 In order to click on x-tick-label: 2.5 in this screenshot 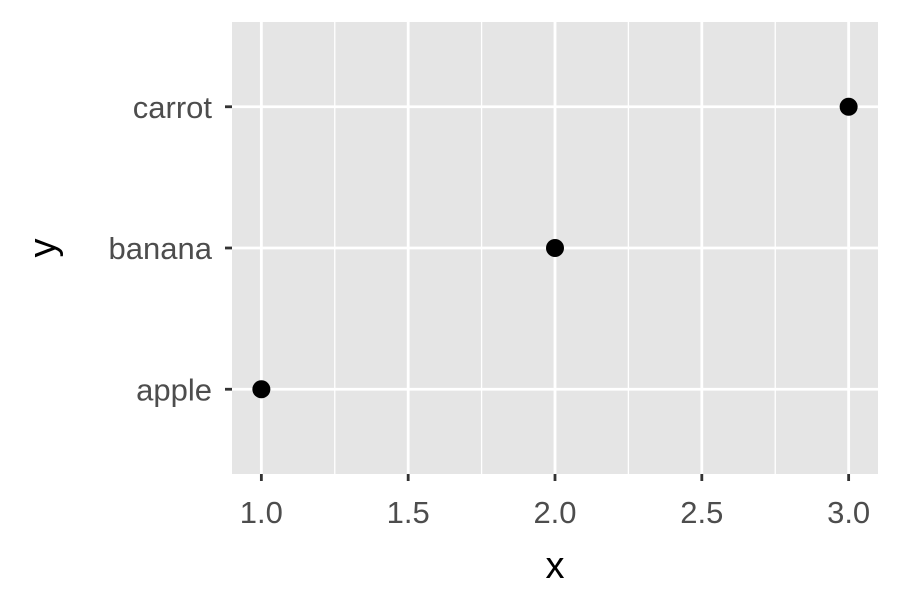, I will do `click(701, 512)`.